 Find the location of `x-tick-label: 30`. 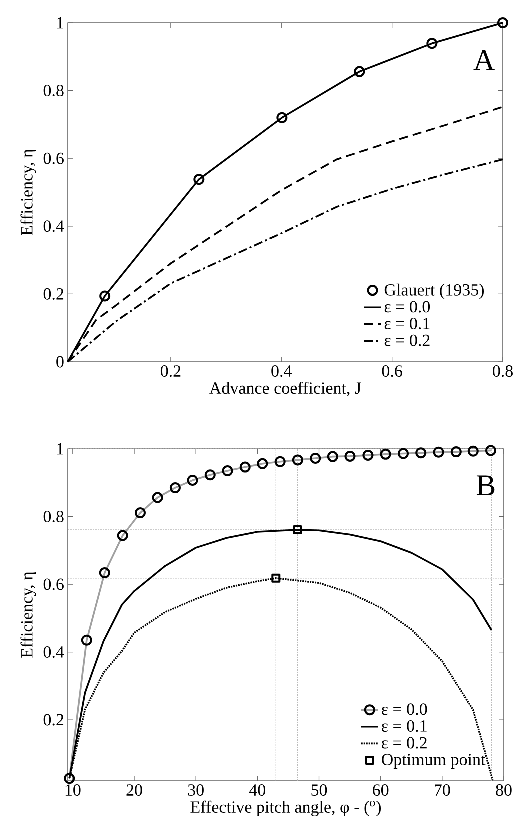

x-tick-label: 30 is located at coordinates (196, 790).